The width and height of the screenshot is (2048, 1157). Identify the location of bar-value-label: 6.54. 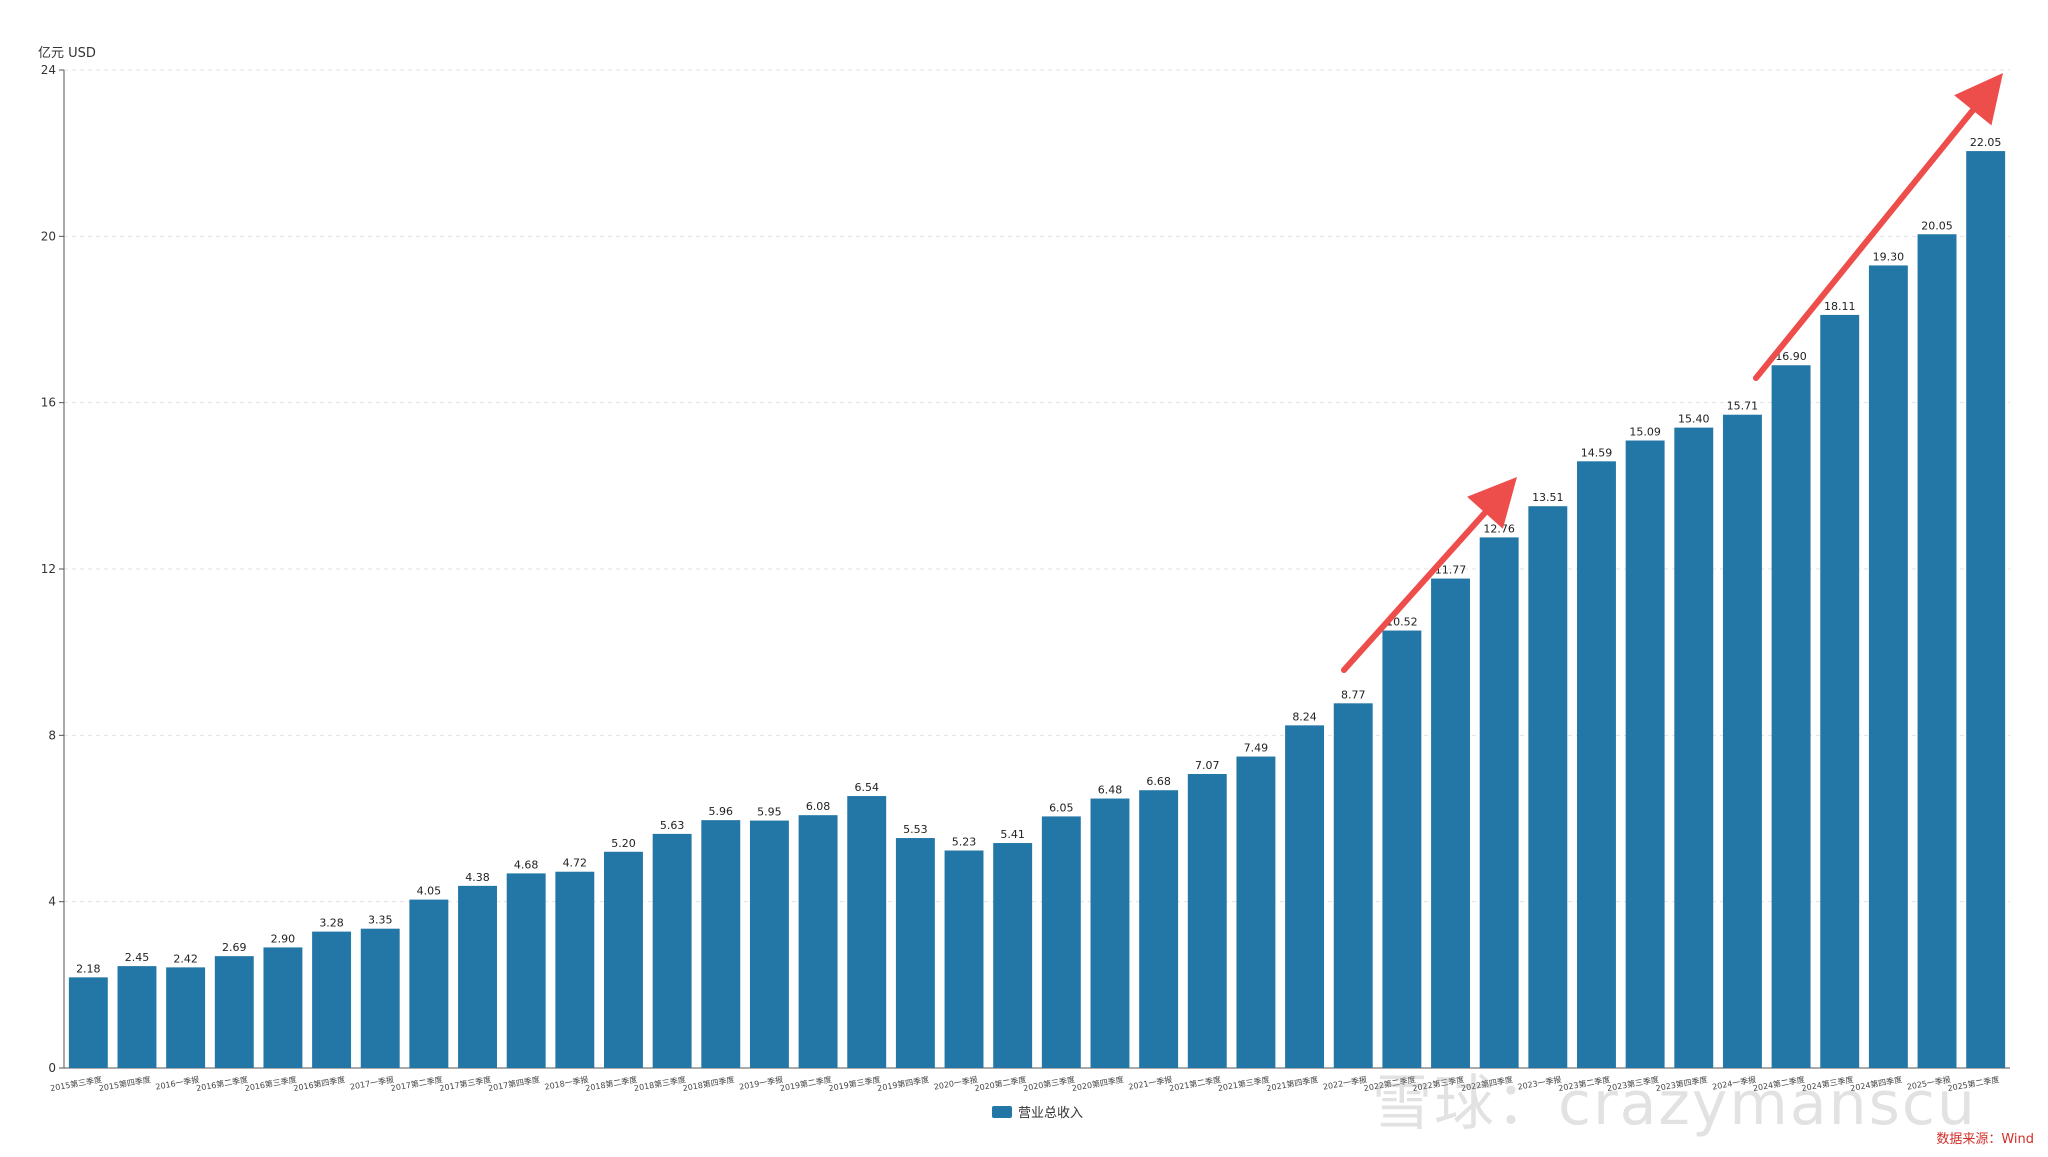
(866, 787).